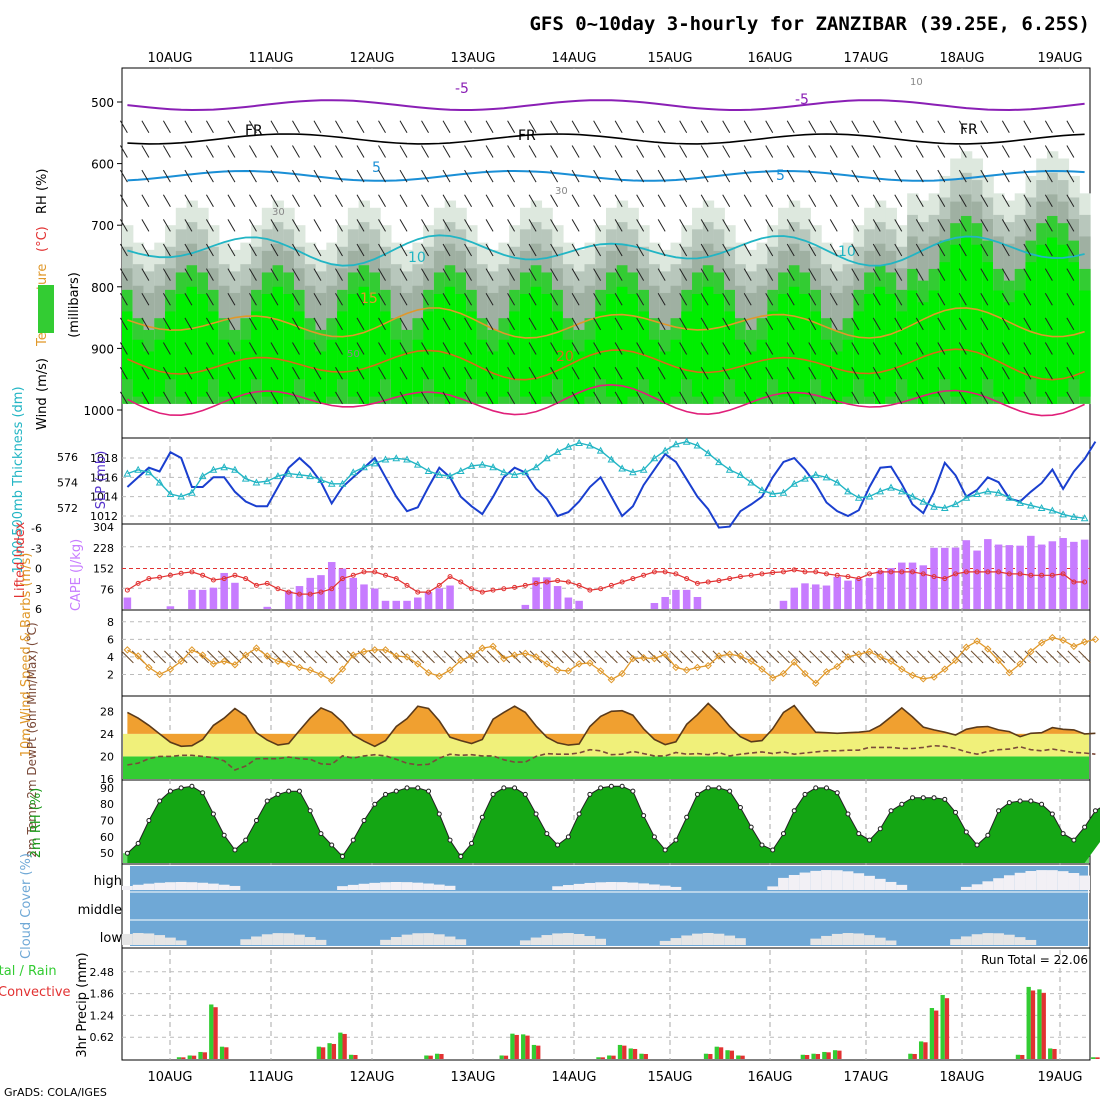 The width and height of the screenshot is (1100, 1100). What do you see at coordinates (611, 725) in the screenshot?
I see `temp-fill` at bounding box center [611, 725].